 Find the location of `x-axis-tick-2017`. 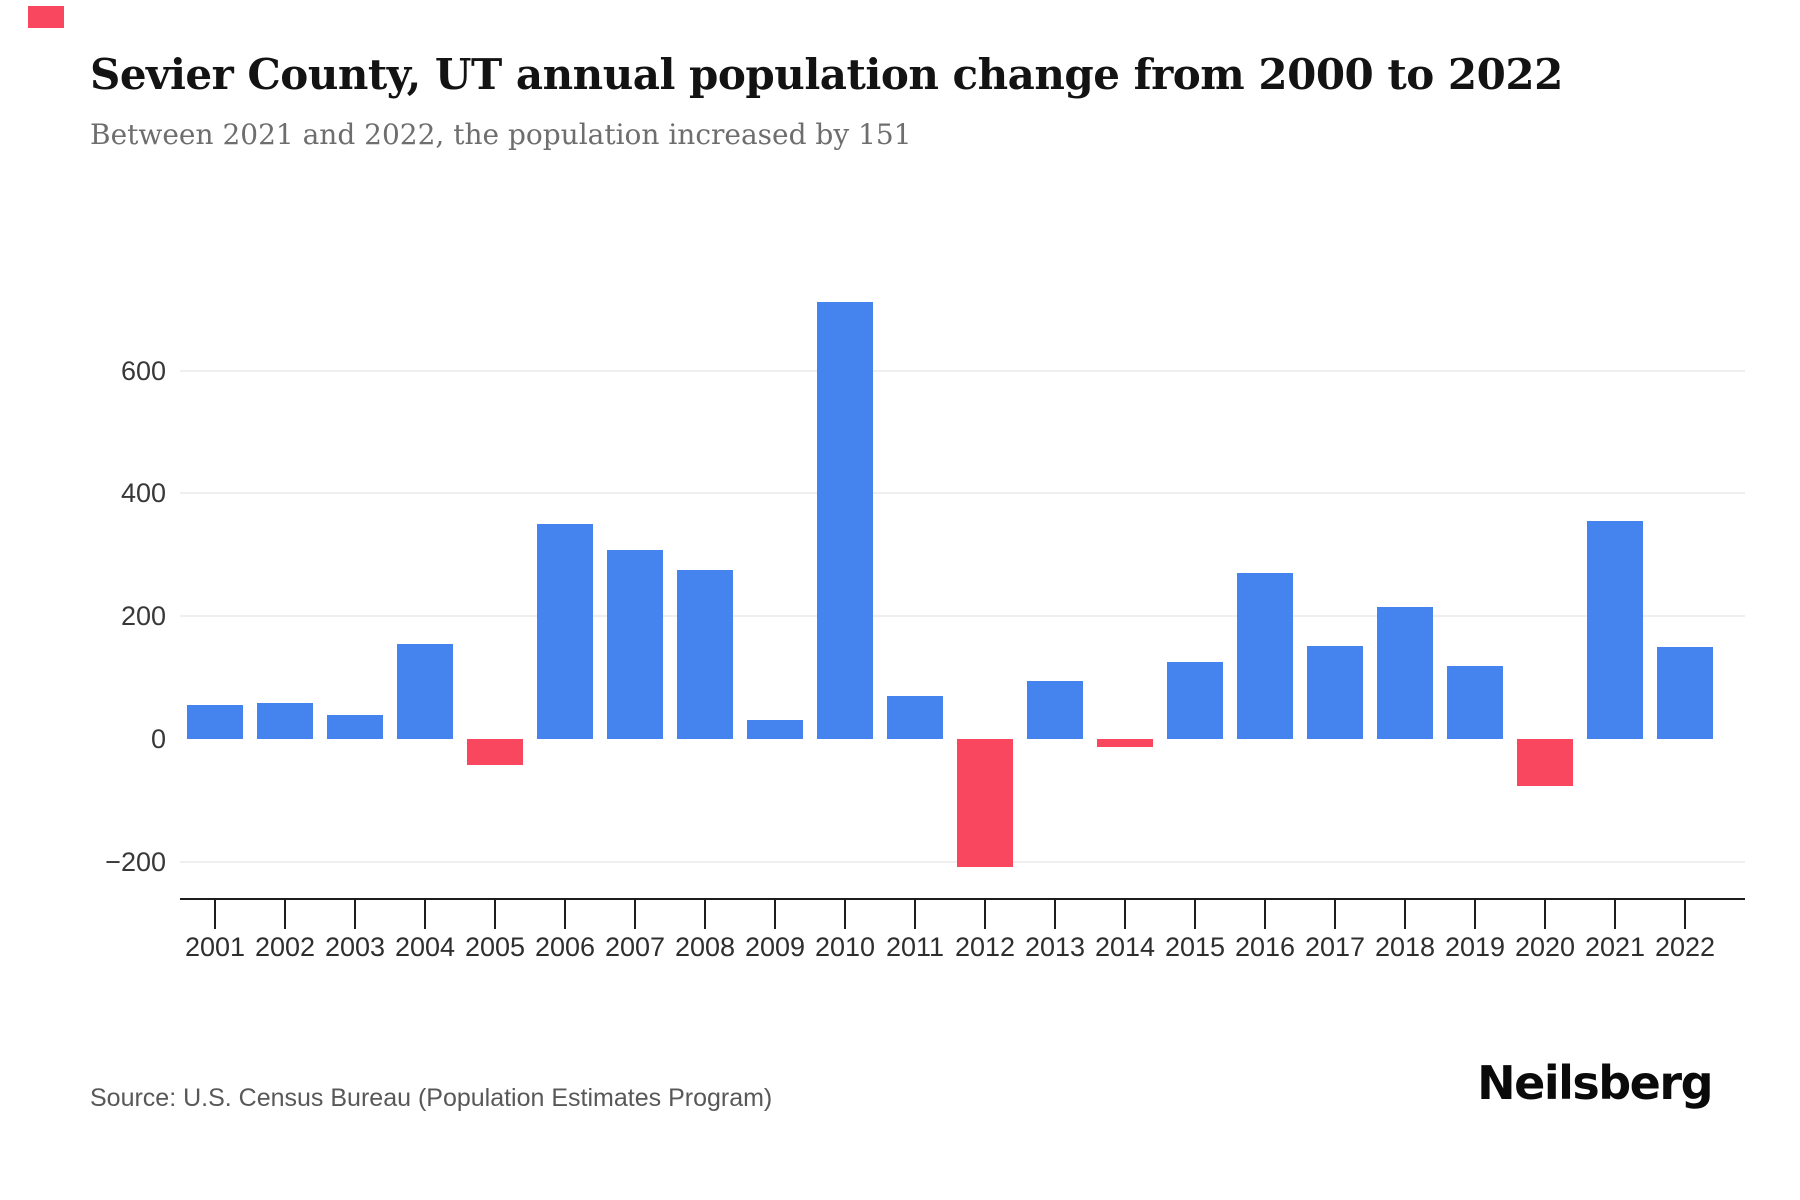

x-axis-tick-2017 is located at coordinates (1335, 914).